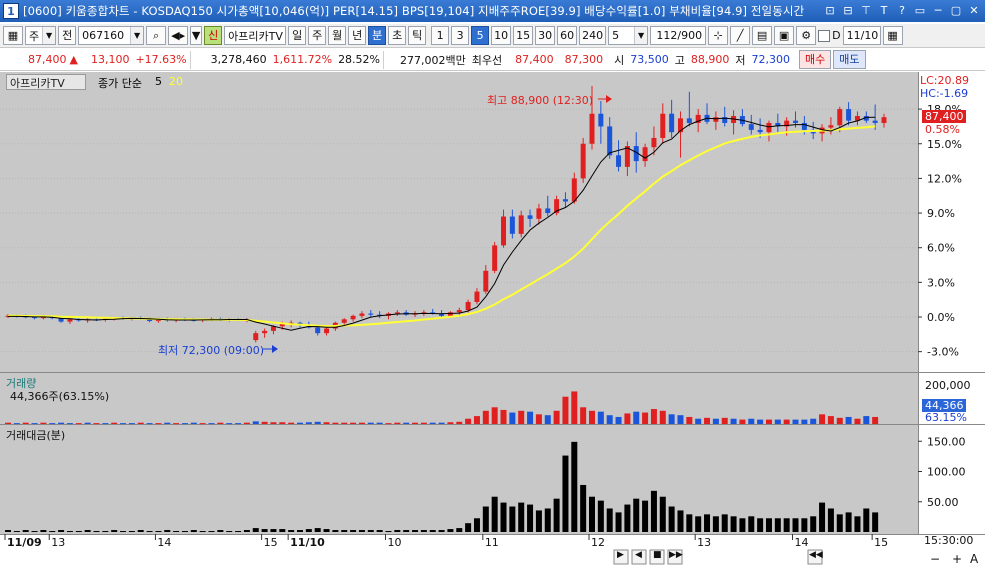 The height and width of the screenshot is (569, 985). What do you see at coordinates (956, 10) in the screenshot?
I see `maximize-icon: ▢` at bounding box center [956, 10].